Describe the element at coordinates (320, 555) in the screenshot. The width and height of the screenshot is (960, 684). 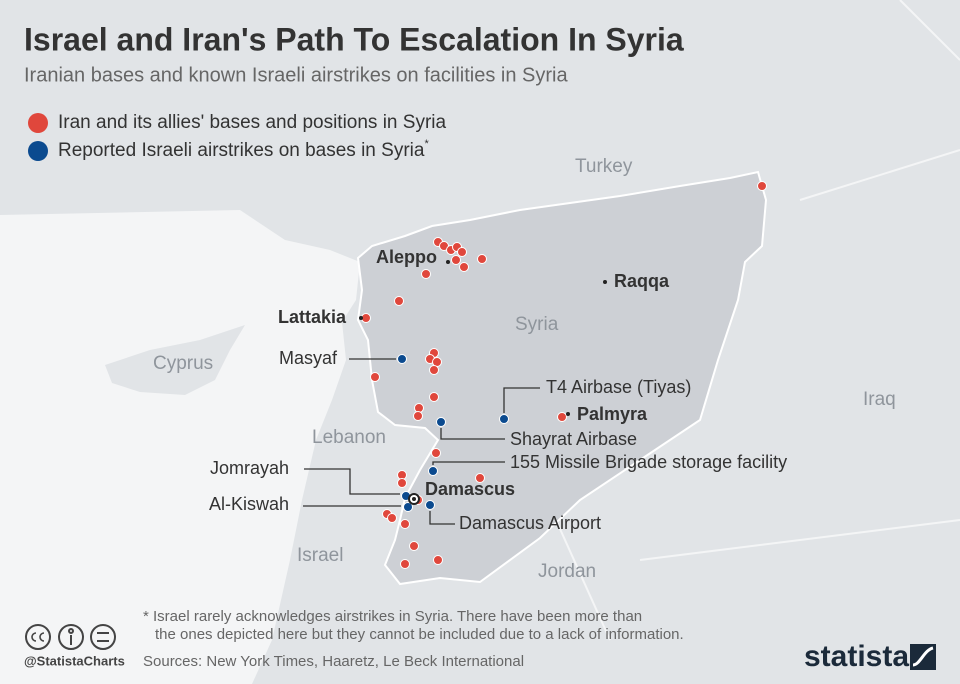
I see `country-label: Israel` at that location.